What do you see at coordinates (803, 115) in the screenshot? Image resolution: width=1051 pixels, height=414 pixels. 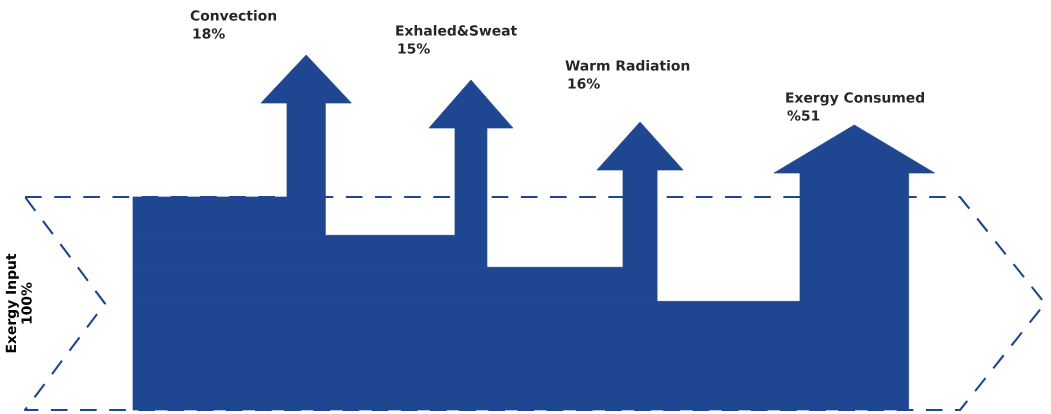 I see `data-label: %51` at bounding box center [803, 115].